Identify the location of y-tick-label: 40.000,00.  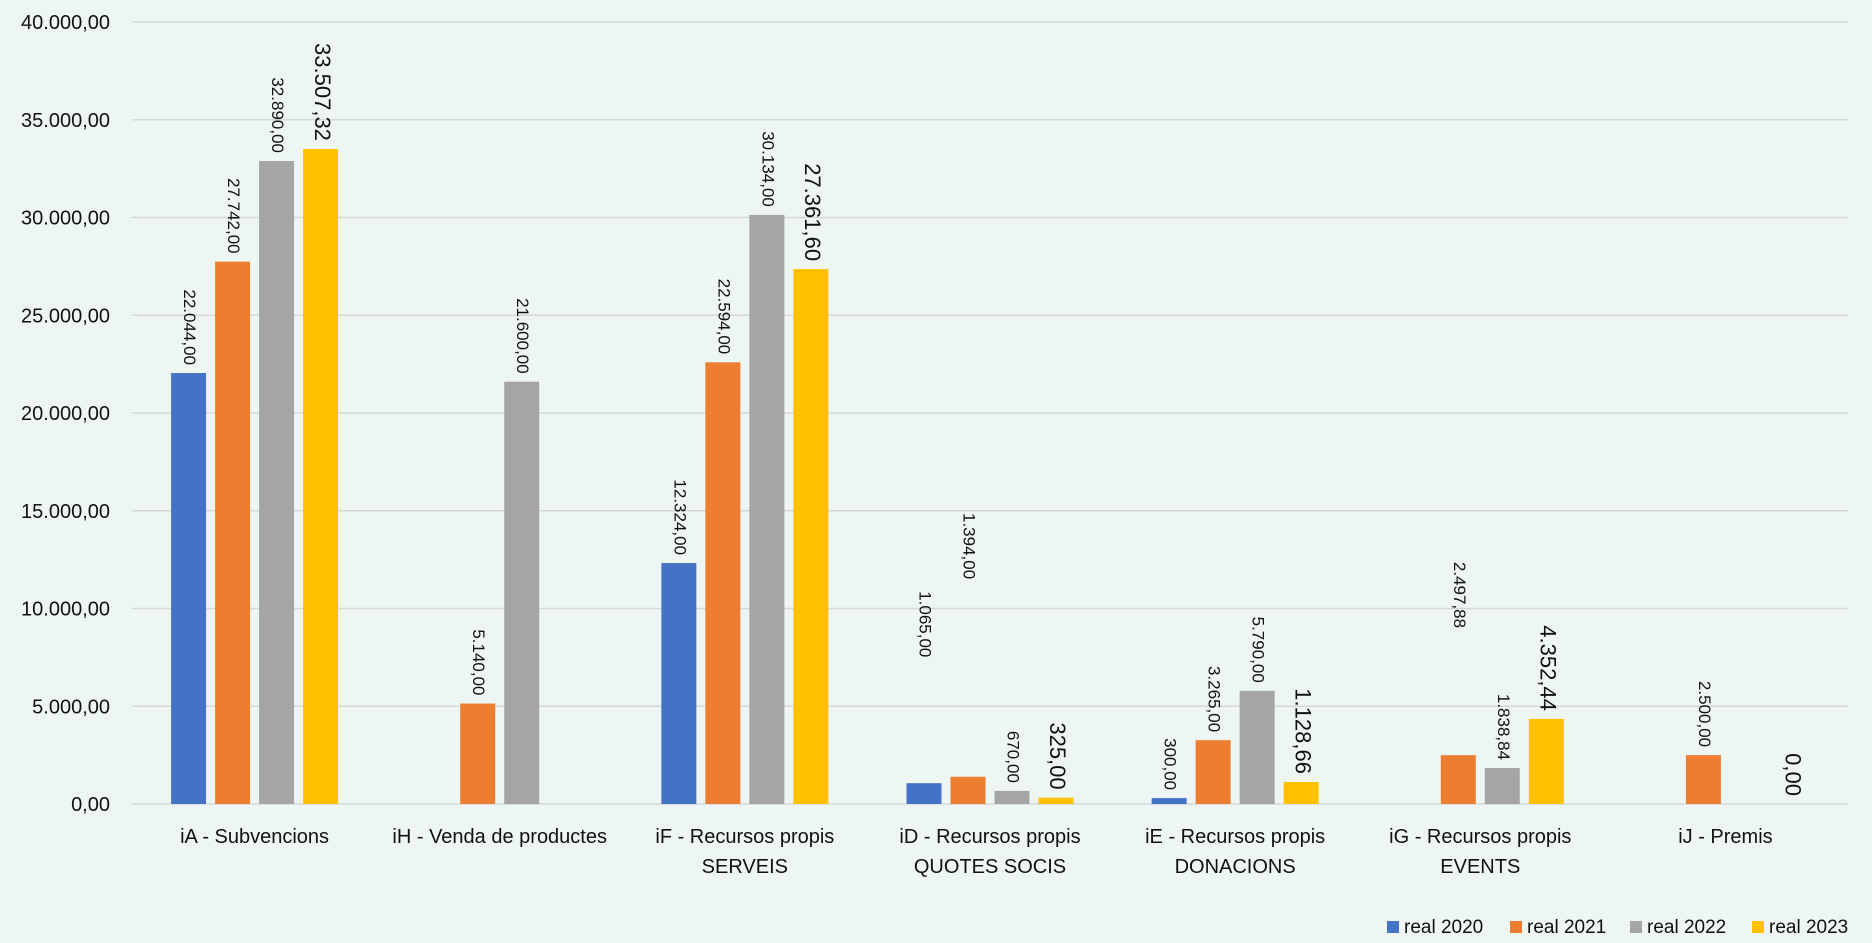
(65, 23).